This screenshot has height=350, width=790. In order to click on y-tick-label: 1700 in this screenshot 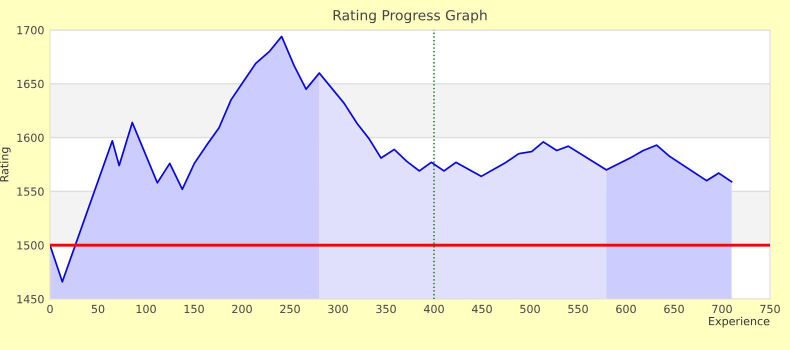, I will do `click(30, 30)`.